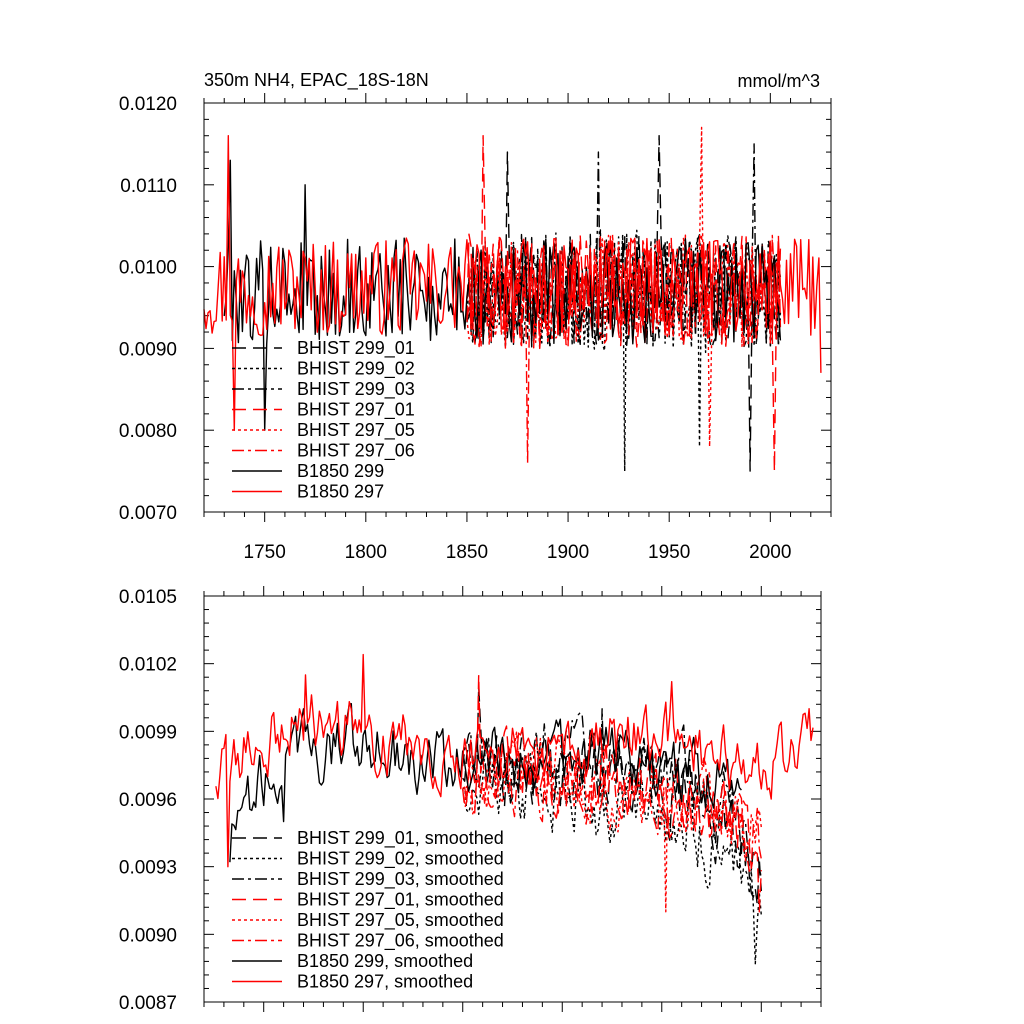 Image resolution: width=1024 pixels, height=1024 pixels. Describe the element at coordinates (148, 268) in the screenshot. I see `y-tick-label: 0.0100` at that location.